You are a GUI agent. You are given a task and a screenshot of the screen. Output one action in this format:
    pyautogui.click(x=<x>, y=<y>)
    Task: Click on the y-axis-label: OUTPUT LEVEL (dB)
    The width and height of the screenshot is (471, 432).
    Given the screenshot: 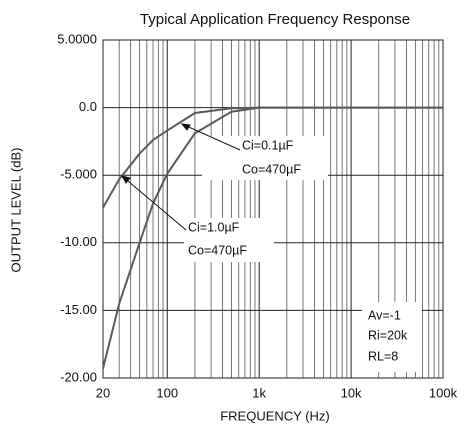 What is the action you would take?
    pyautogui.click(x=15, y=210)
    